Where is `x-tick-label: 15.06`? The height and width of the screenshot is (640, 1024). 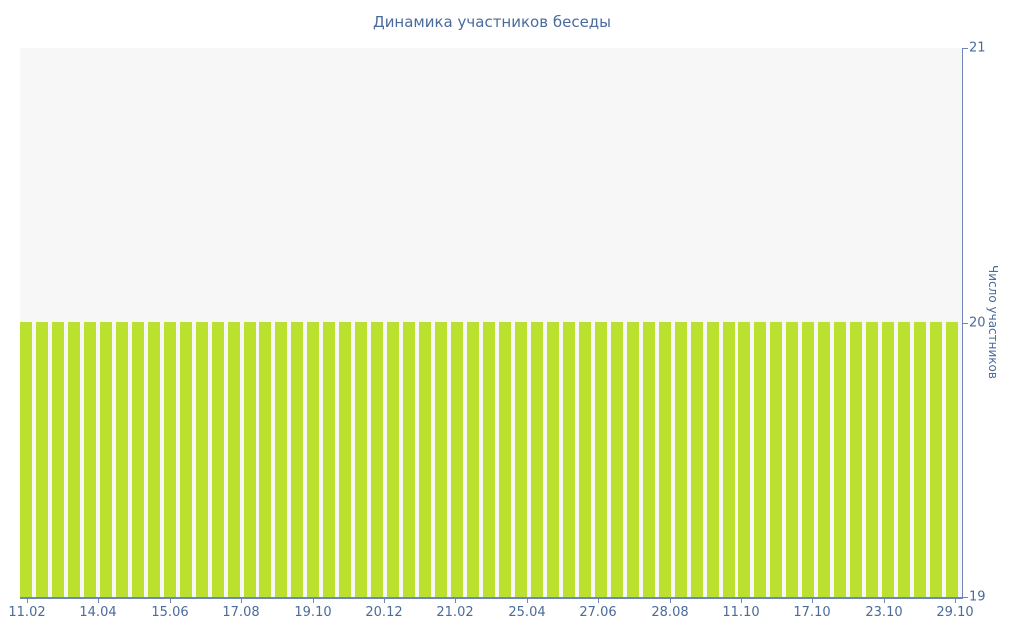 x-tick-label: 15.06 is located at coordinates (170, 612).